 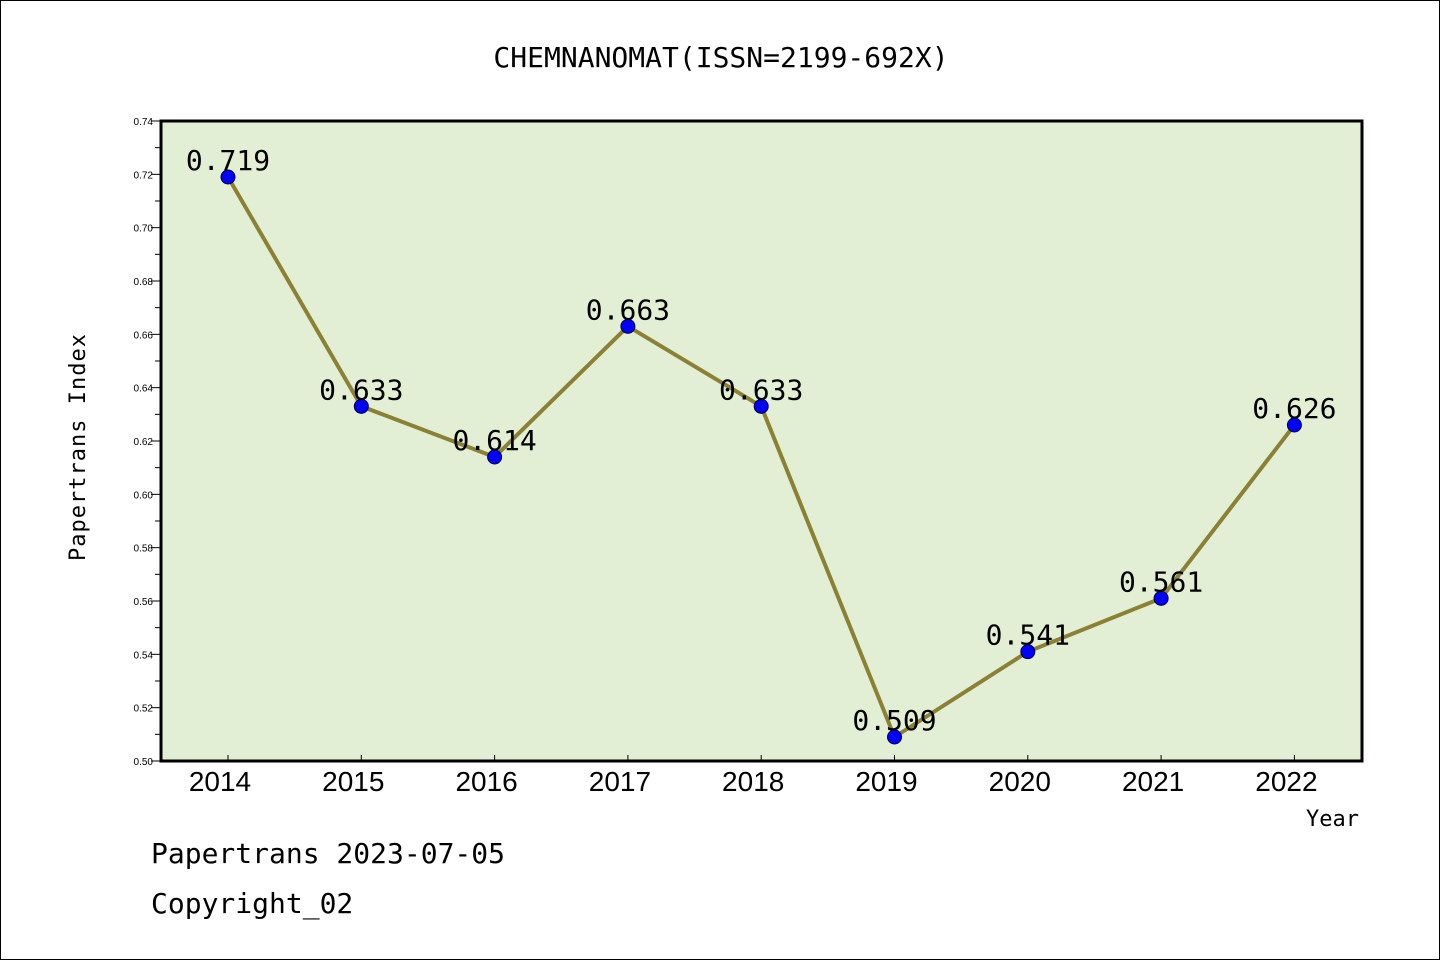 What do you see at coordinates (753, 781) in the screenshot?
I see `x-tick-label: 2018` at bounding box center [753, 781].